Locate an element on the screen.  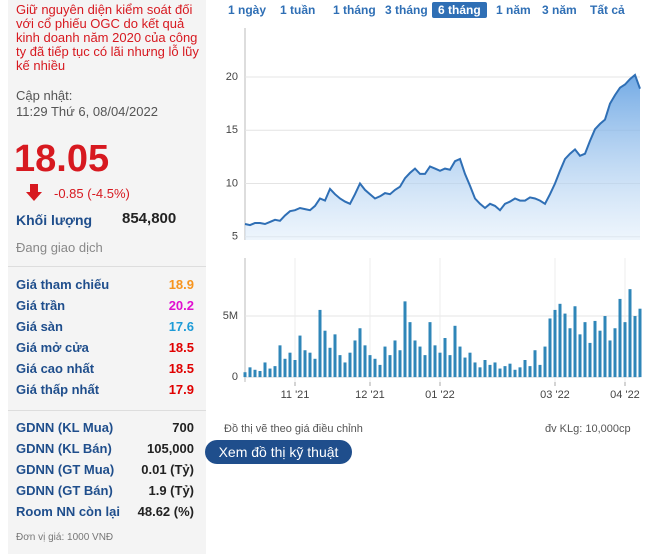
price-change: -0.85 (-4.5%) is located at coordinates (92, 193).